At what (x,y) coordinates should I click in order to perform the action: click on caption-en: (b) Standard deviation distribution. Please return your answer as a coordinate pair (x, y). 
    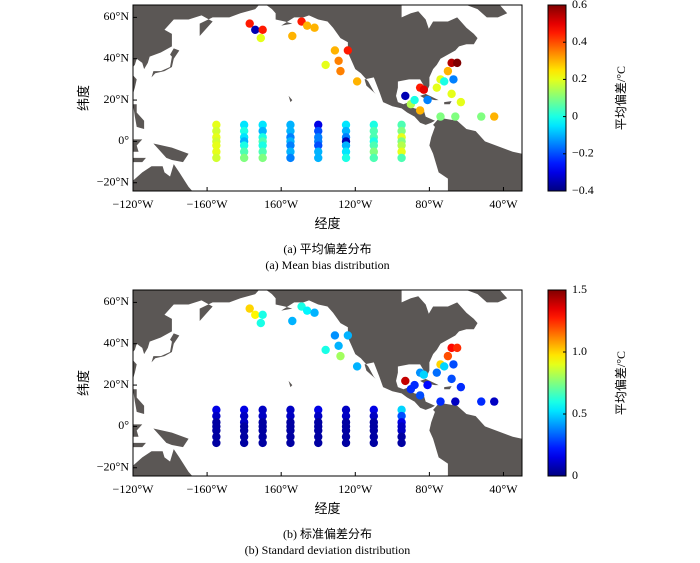
    Looking at the image, I should click on (328, 550).